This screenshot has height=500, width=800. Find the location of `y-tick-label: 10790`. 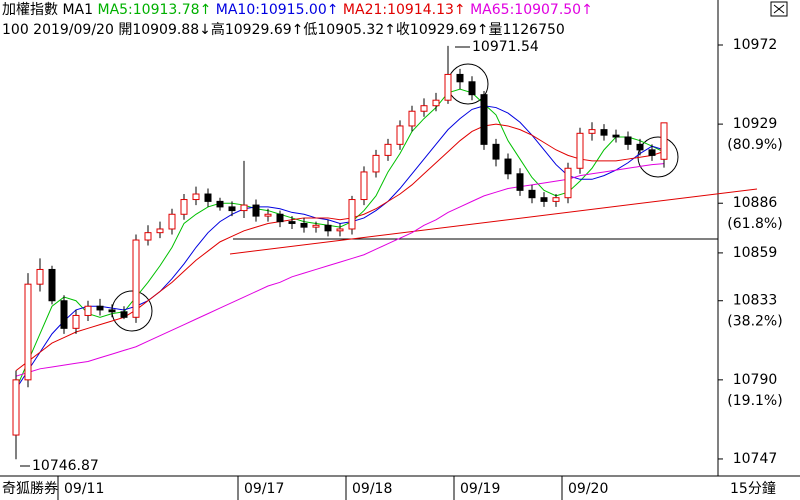

y-tick-label: 10790 is located at coordinates (755, 380).